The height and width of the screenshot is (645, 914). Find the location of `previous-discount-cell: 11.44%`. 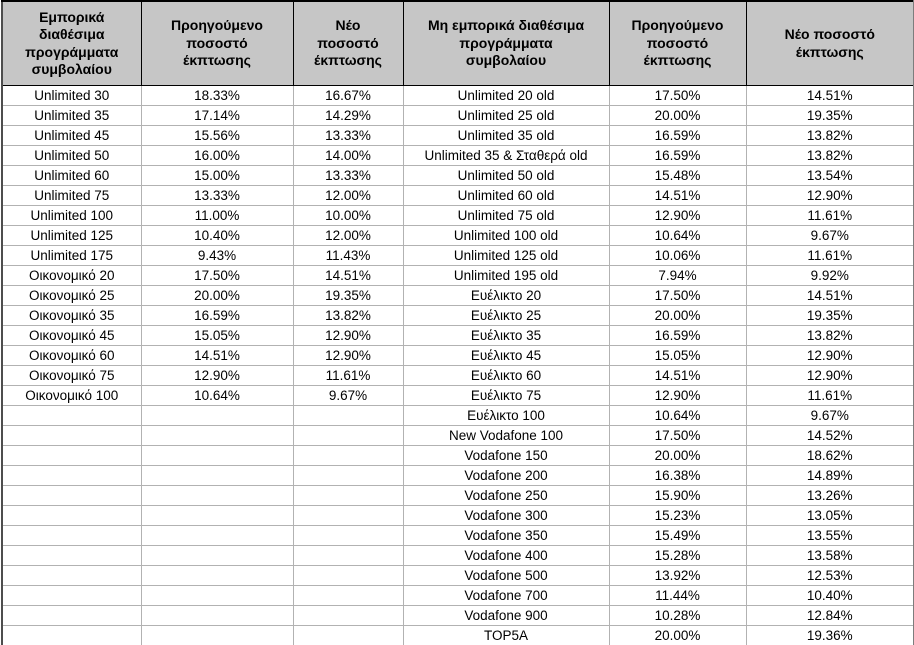

previous-discount-cell: 11.44% is located at coordinates (677, 595).